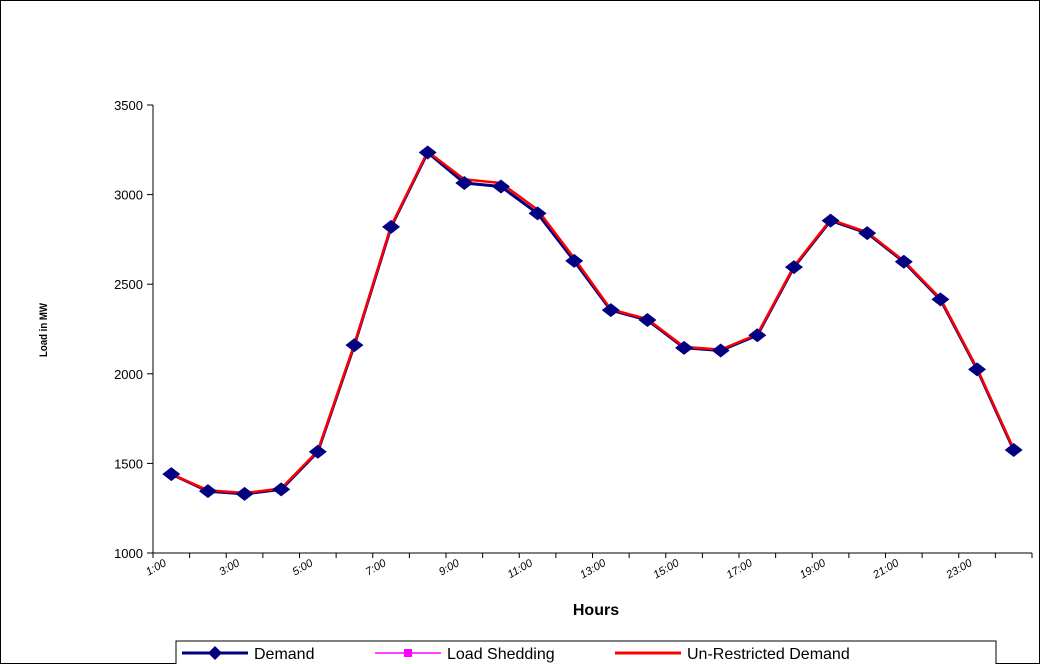 Image resolution: width=1040 pixels, height=664 pixels. I want to click on x-tick-label: 15:00, so click(666, 569).